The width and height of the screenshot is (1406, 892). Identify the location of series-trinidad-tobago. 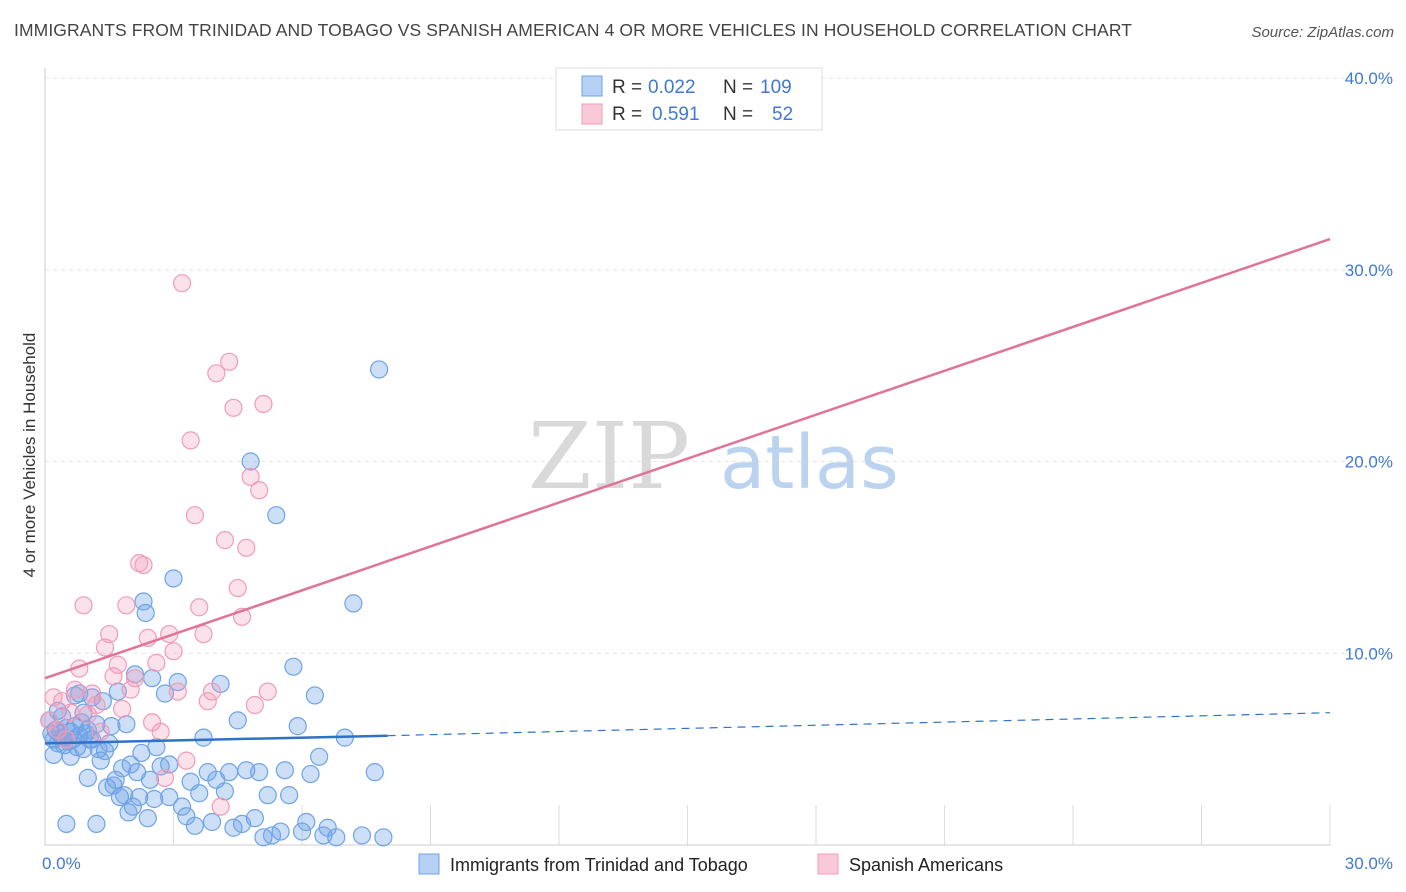
(216, 603).